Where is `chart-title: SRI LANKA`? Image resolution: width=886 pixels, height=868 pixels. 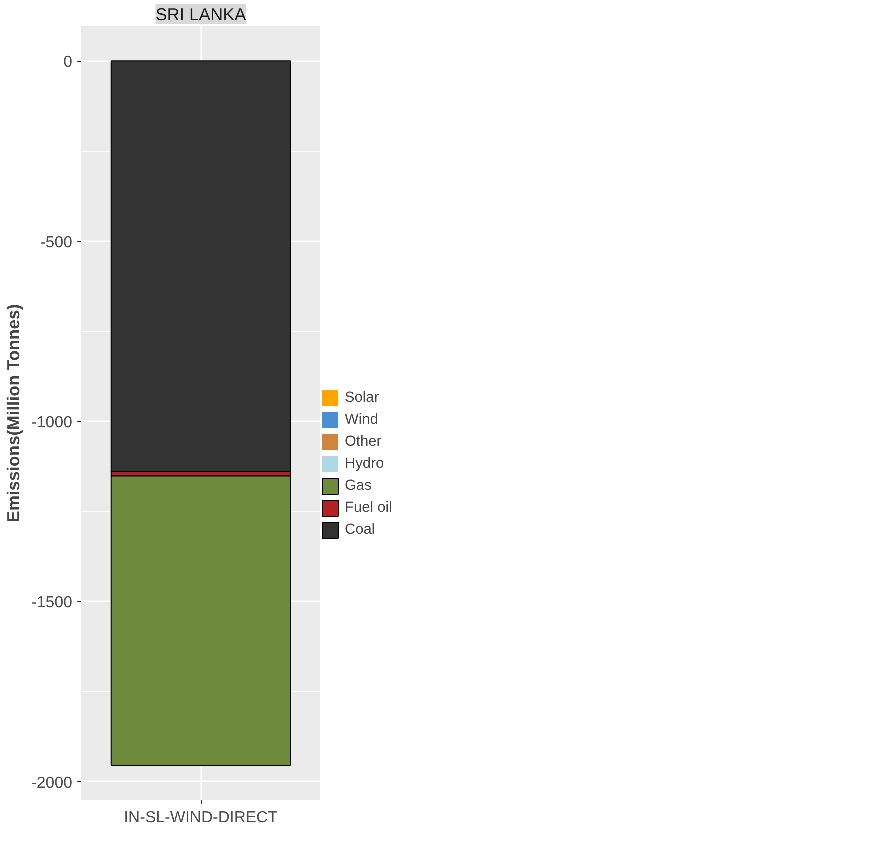
chart-title: SRI LANKA is located at coordinates (201, 14).